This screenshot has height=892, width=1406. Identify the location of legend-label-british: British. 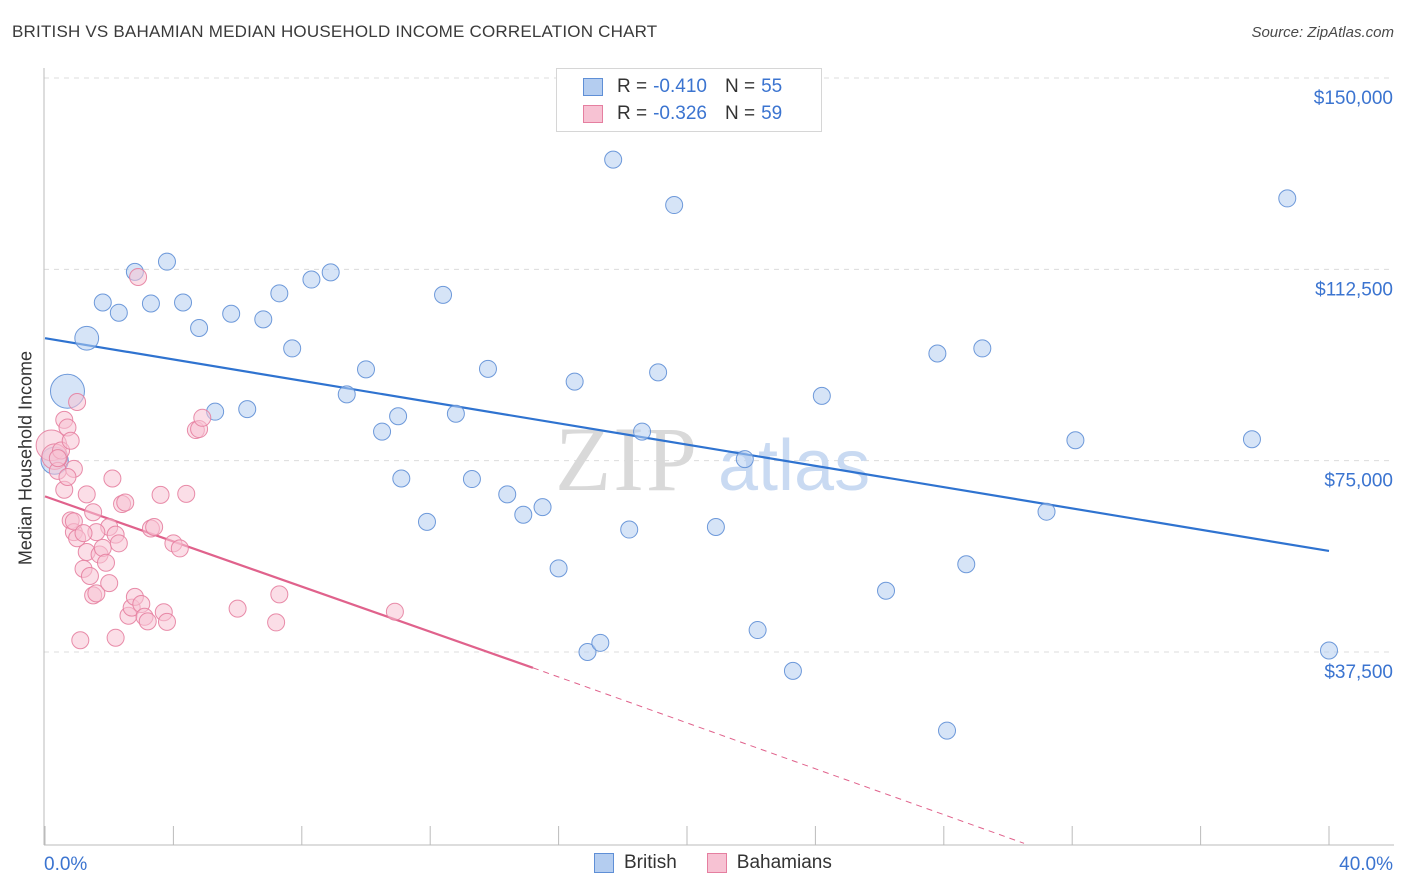
(650, 862).